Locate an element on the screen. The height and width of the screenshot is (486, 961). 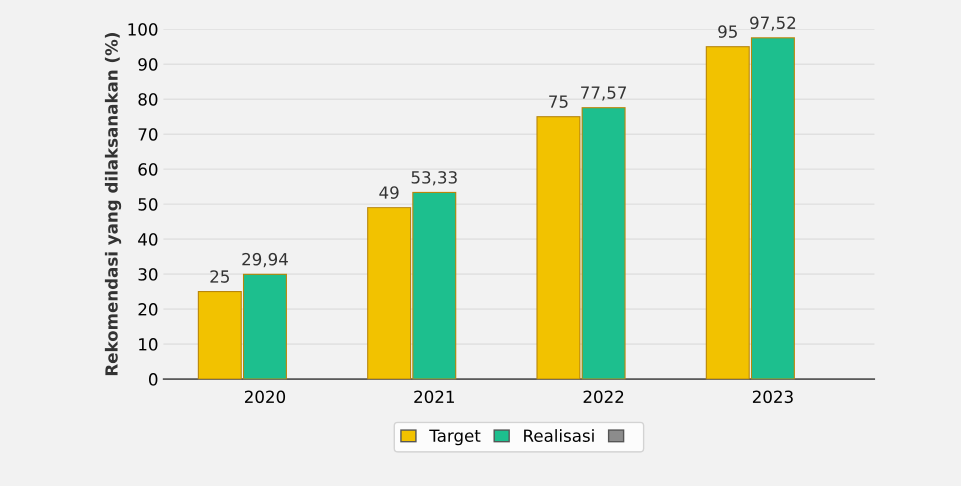
data-label: 53,33 is located at coordinates (434, 178).